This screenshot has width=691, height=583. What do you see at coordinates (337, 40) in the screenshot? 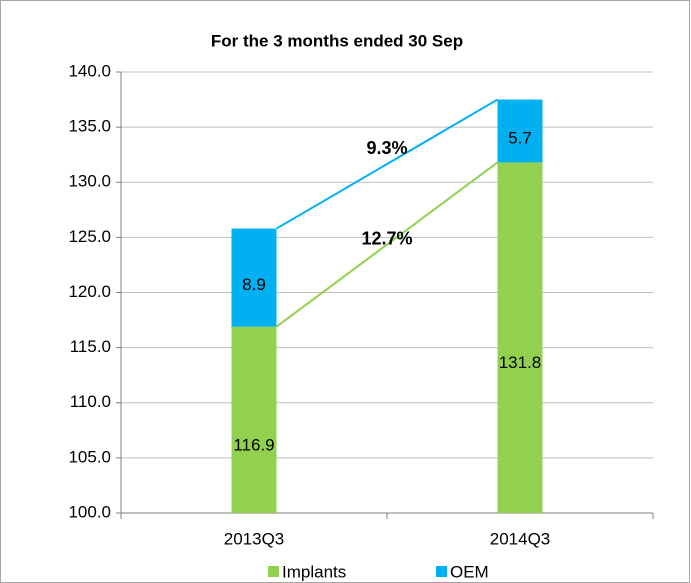
I see `chart-title: For the 3 months ended 30 Sep` at bounding box center [337, 40].